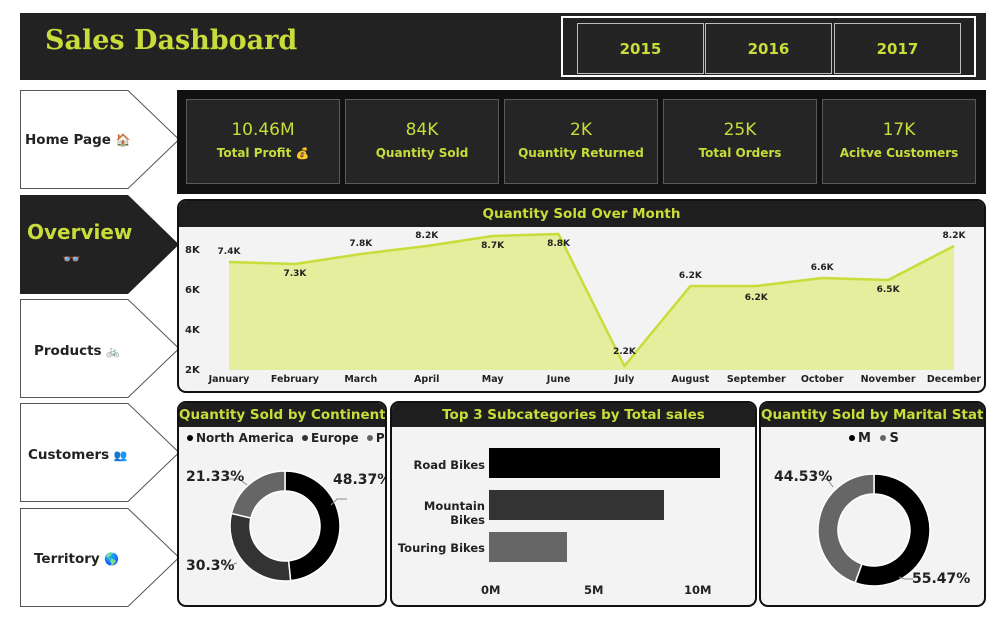 This screenshot has height=621, width=1000. What do you see at coordinates (594, 590) in the screenshot?
I see `x-tick-5m: 5M` at bounding box center [594, 590].